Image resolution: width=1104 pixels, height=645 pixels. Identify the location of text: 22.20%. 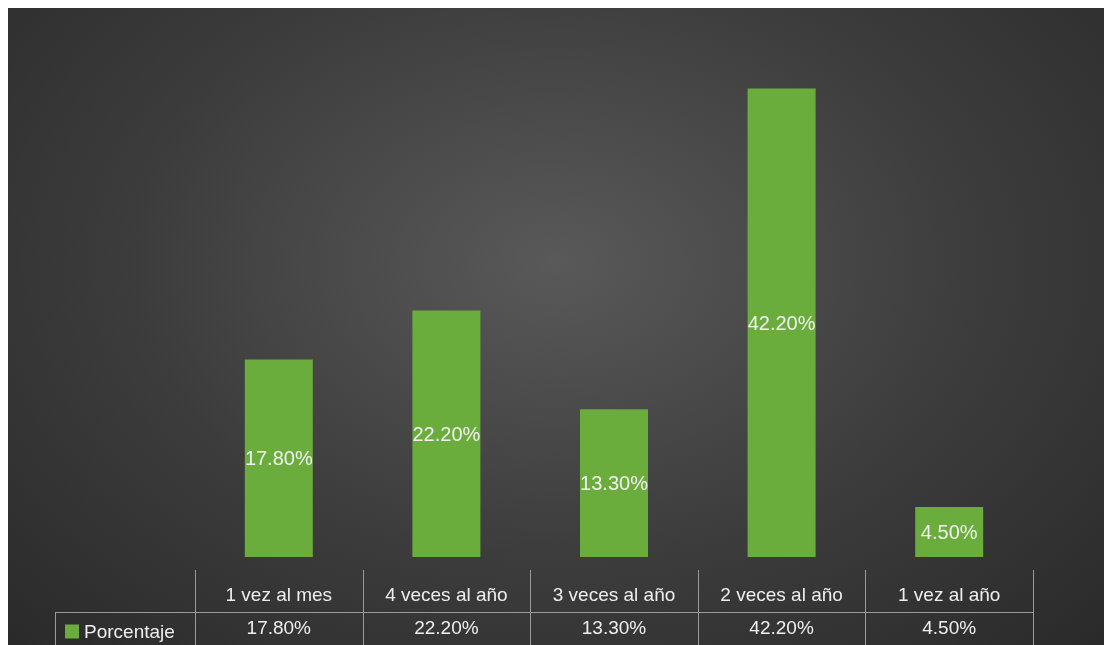
(446, 433).